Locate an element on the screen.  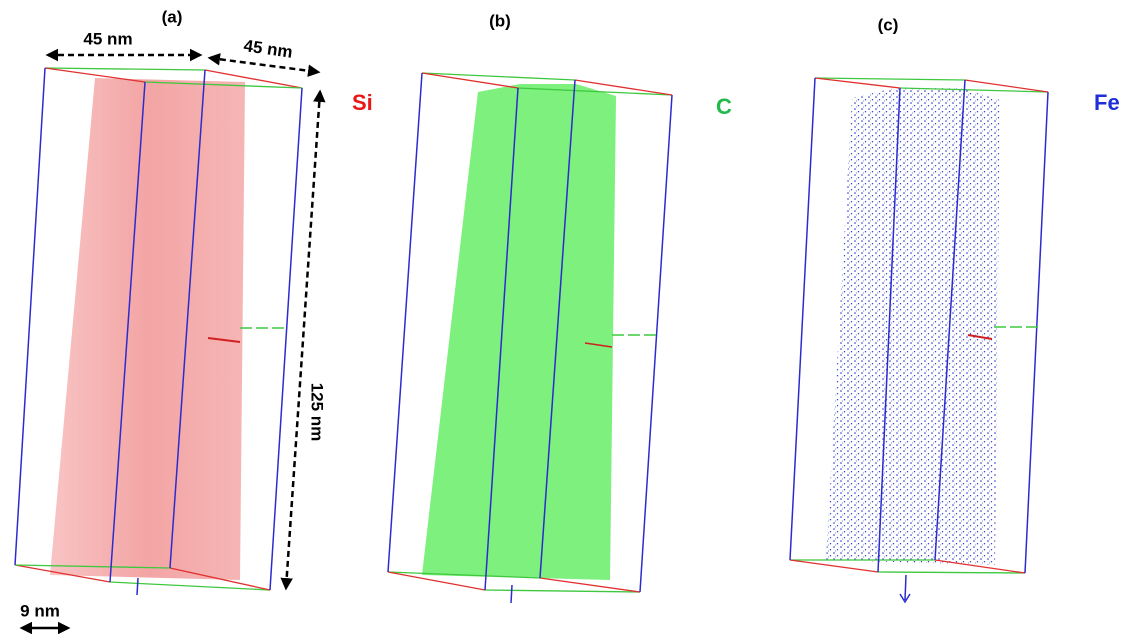
fe-volume is located at coordinates (913, 326).